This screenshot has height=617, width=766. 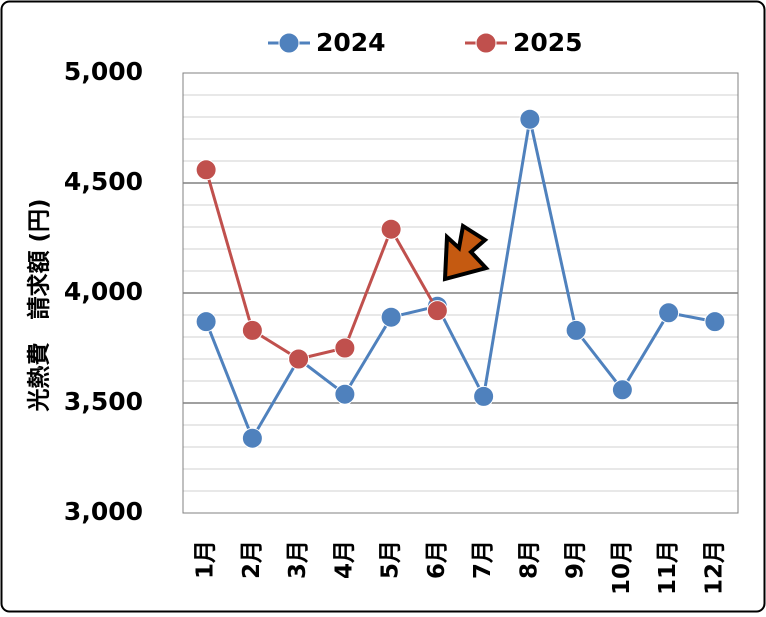 I want to click on y-tick-label: 5,000, so click(x=103, y=71).